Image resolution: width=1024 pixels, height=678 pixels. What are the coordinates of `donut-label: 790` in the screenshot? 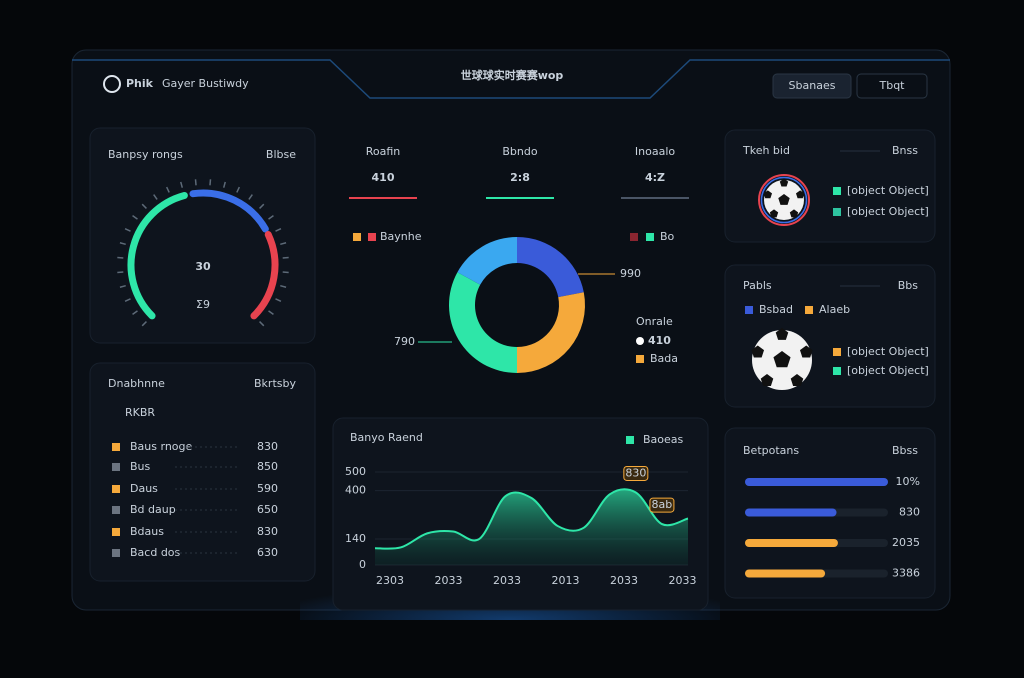 It's located at (404, 341).